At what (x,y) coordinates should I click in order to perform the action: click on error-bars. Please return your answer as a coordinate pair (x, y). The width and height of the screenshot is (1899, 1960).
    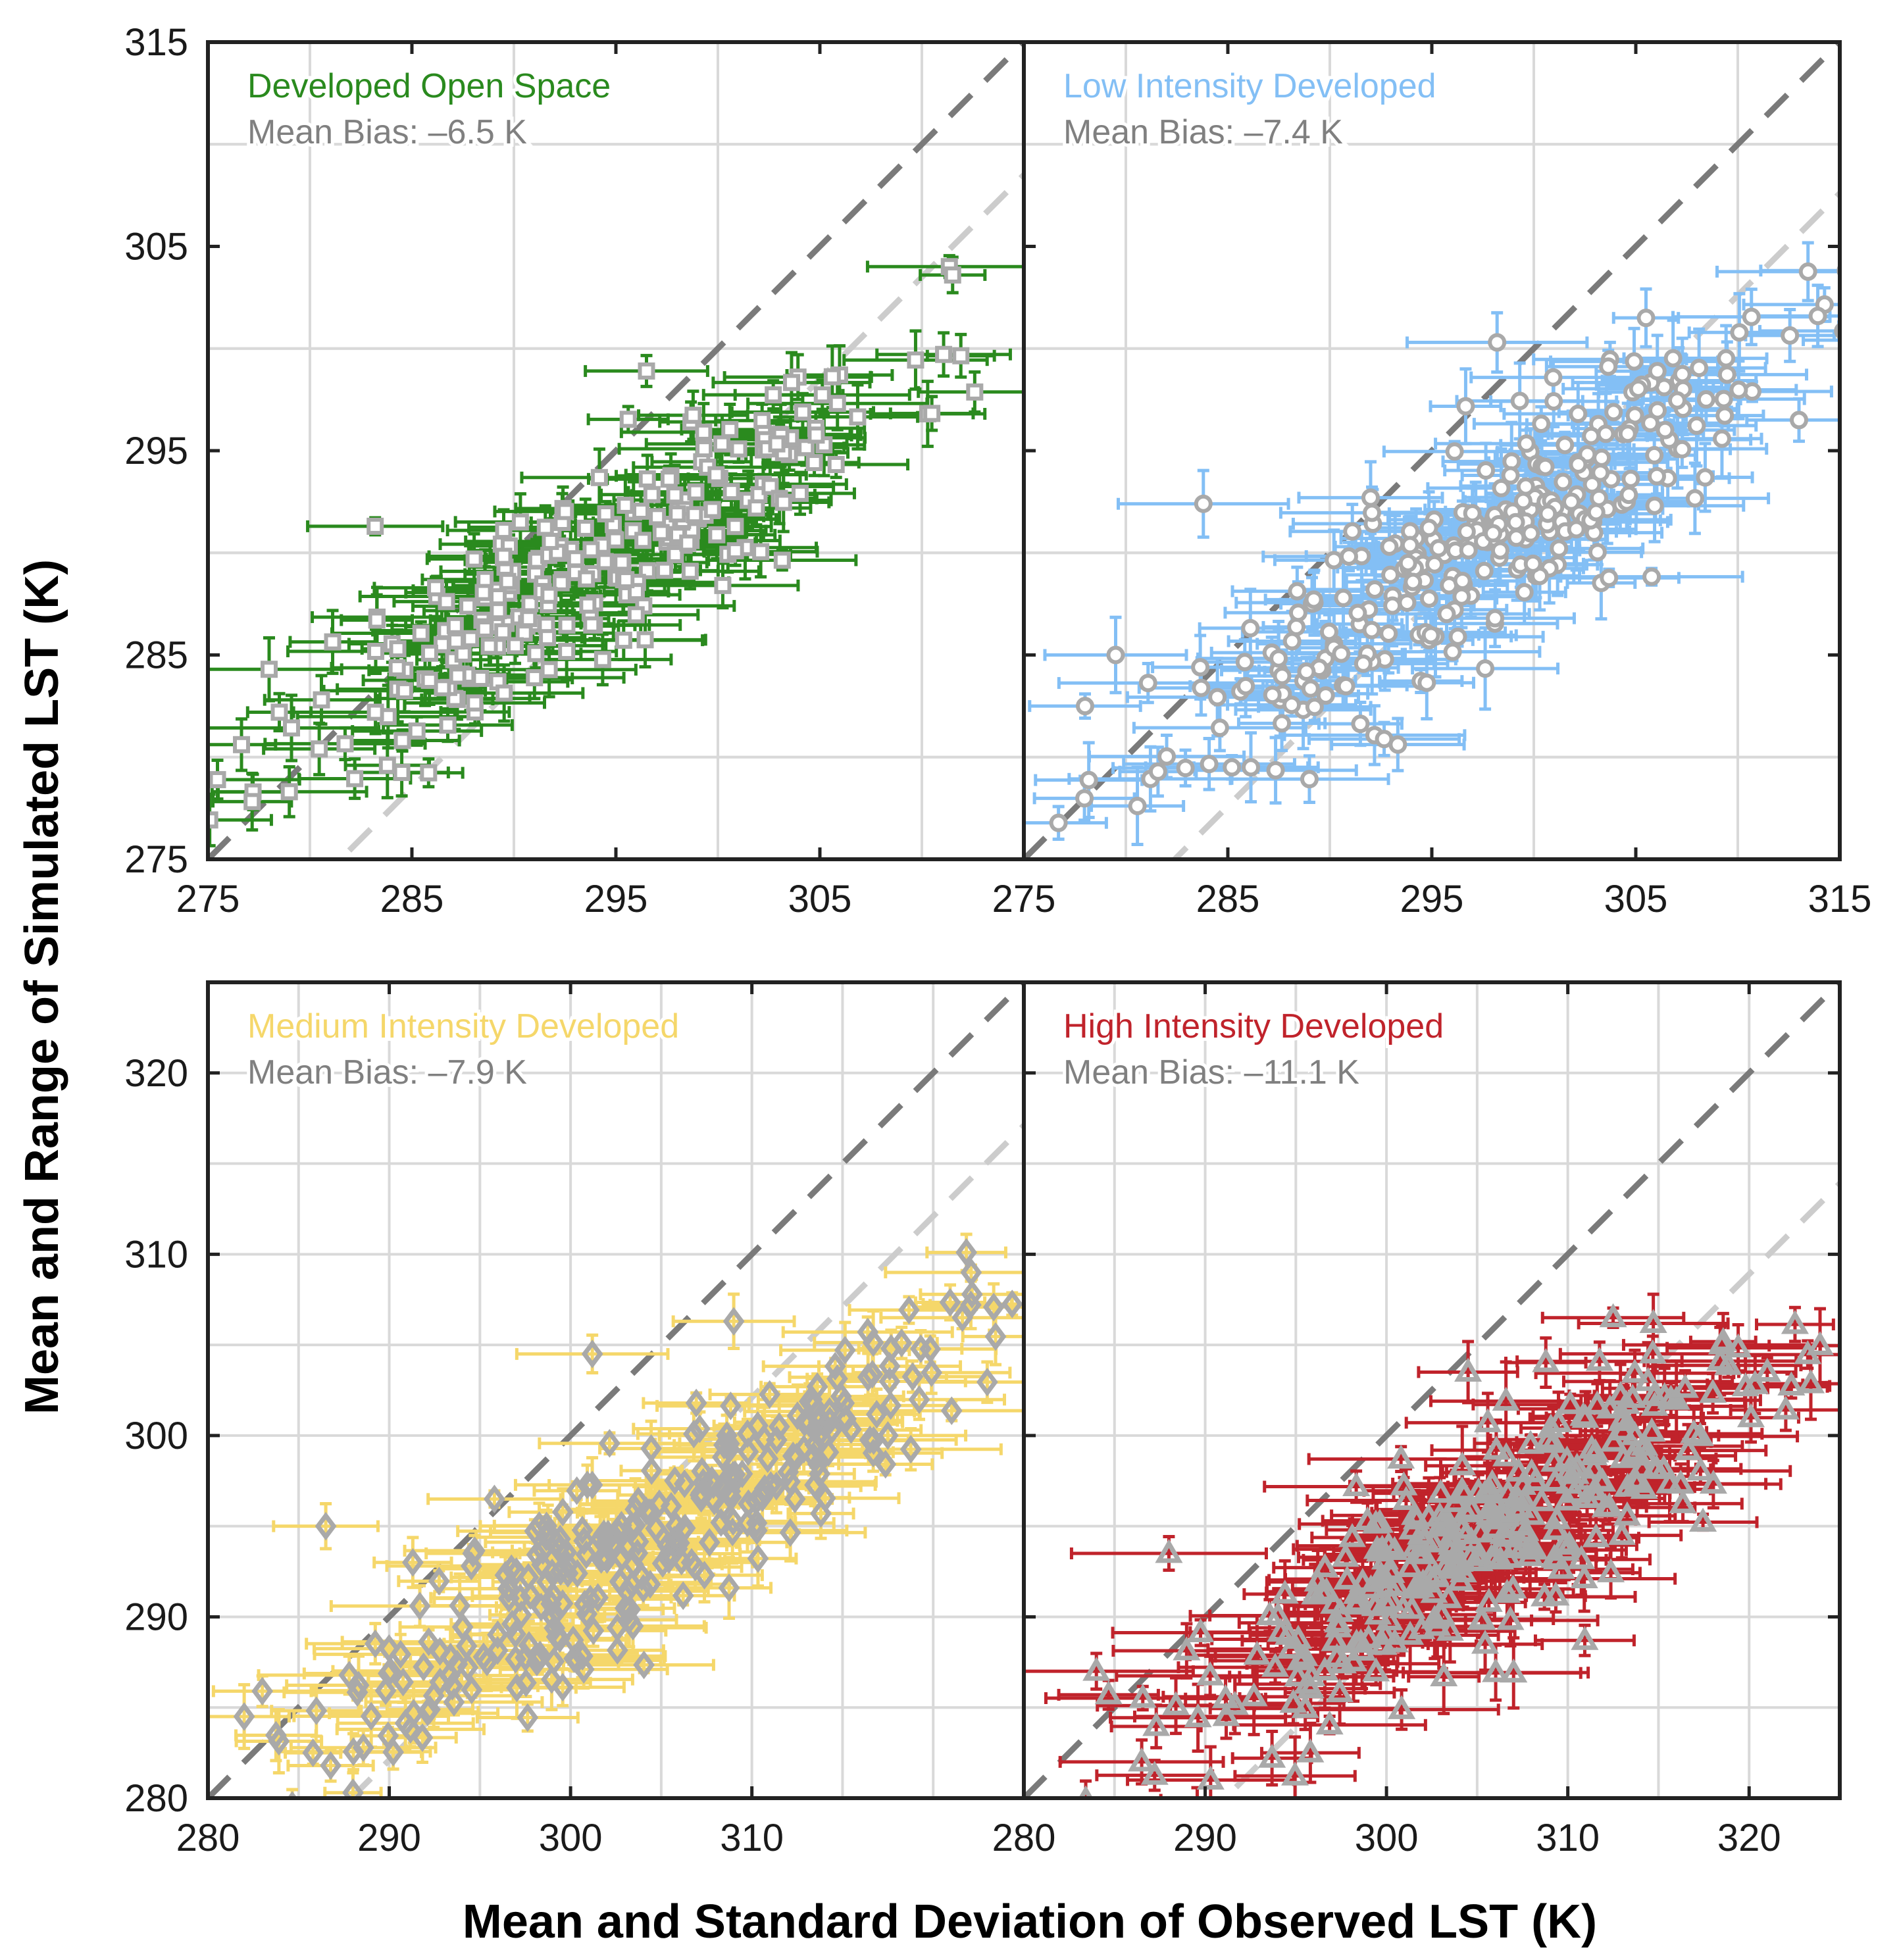
    Looking at the image, I should click on (577, 550).